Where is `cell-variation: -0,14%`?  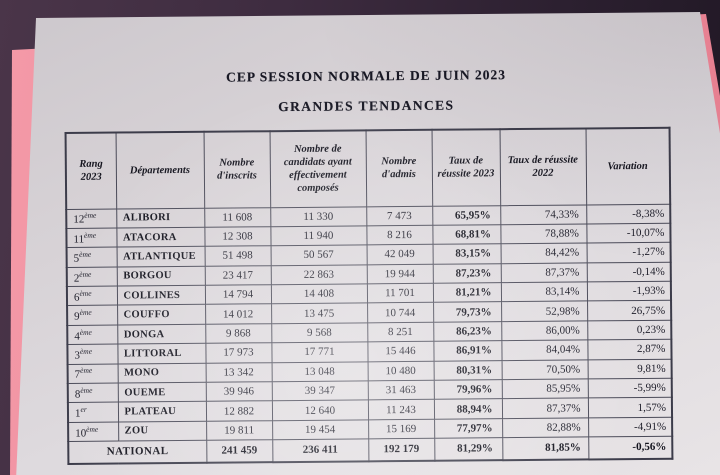 cell-variation: -0,14% is located at coordinates (628, 272).